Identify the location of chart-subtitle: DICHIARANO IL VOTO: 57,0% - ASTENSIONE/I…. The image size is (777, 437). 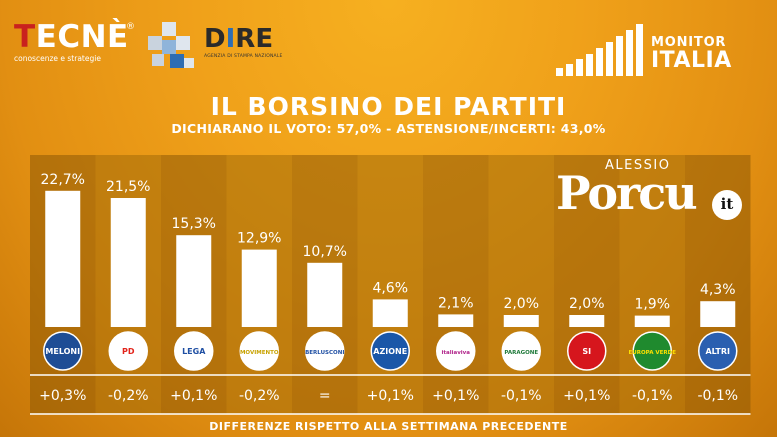
(388, 128).